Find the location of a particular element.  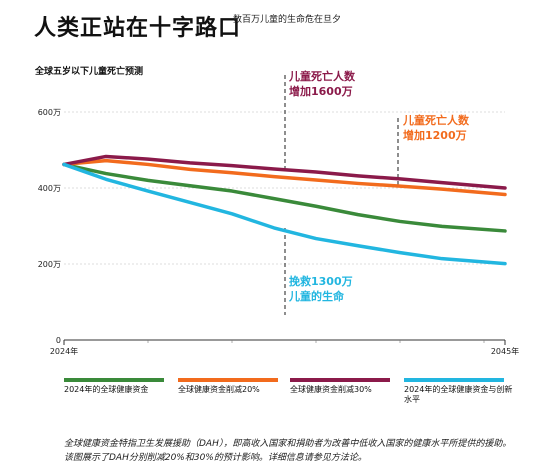

legend-item-4: 2024年的全球健康资金与创新水平 is located at coordinates (459, 391).